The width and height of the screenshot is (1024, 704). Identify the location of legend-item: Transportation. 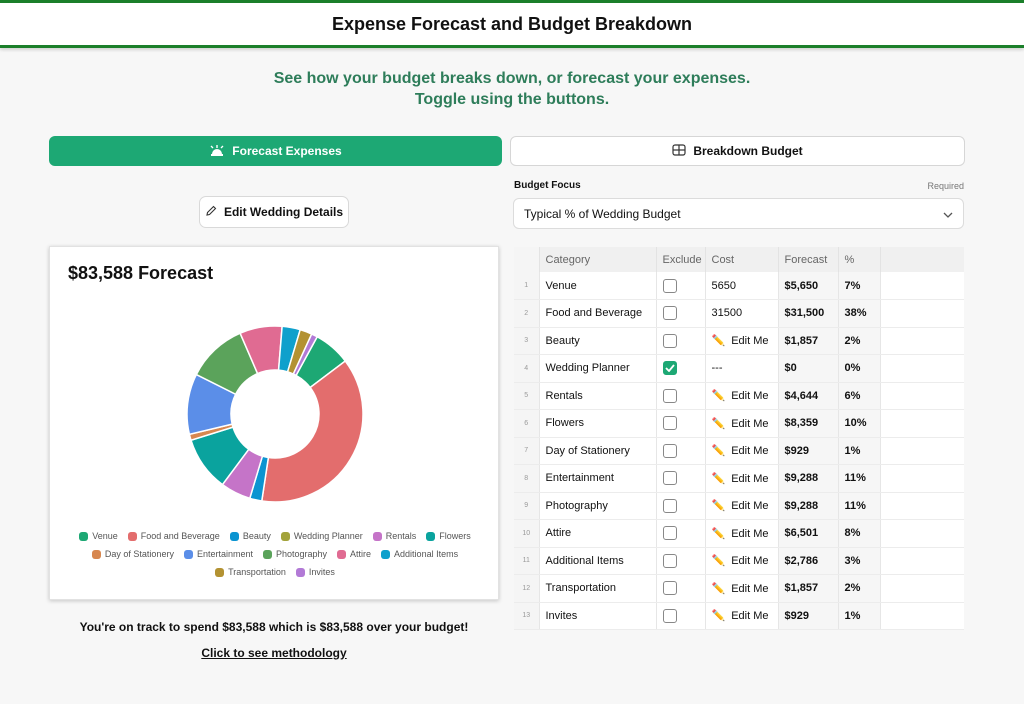
(250, 572).